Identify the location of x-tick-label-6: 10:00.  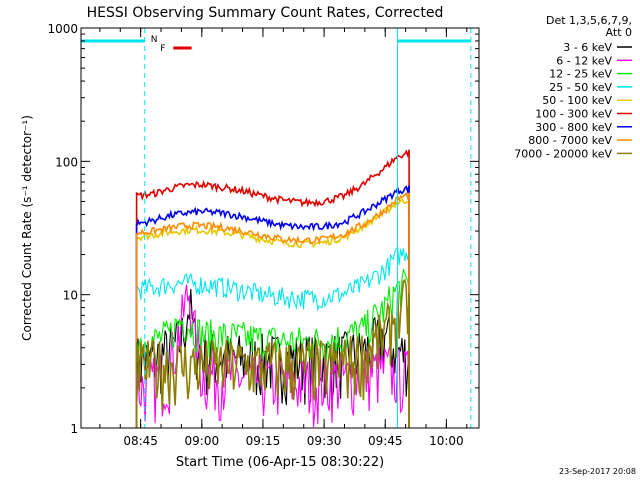
(446, 441).